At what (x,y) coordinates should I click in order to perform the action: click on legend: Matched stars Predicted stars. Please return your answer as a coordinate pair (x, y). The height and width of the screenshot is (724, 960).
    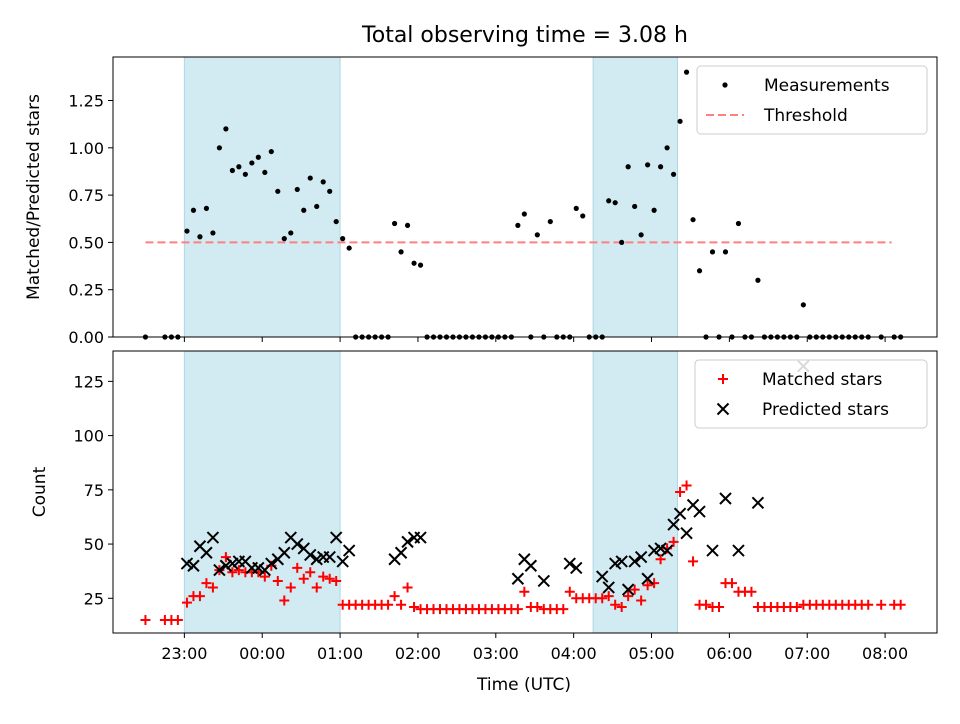
    Looking at the image, I should click on (811, 394).